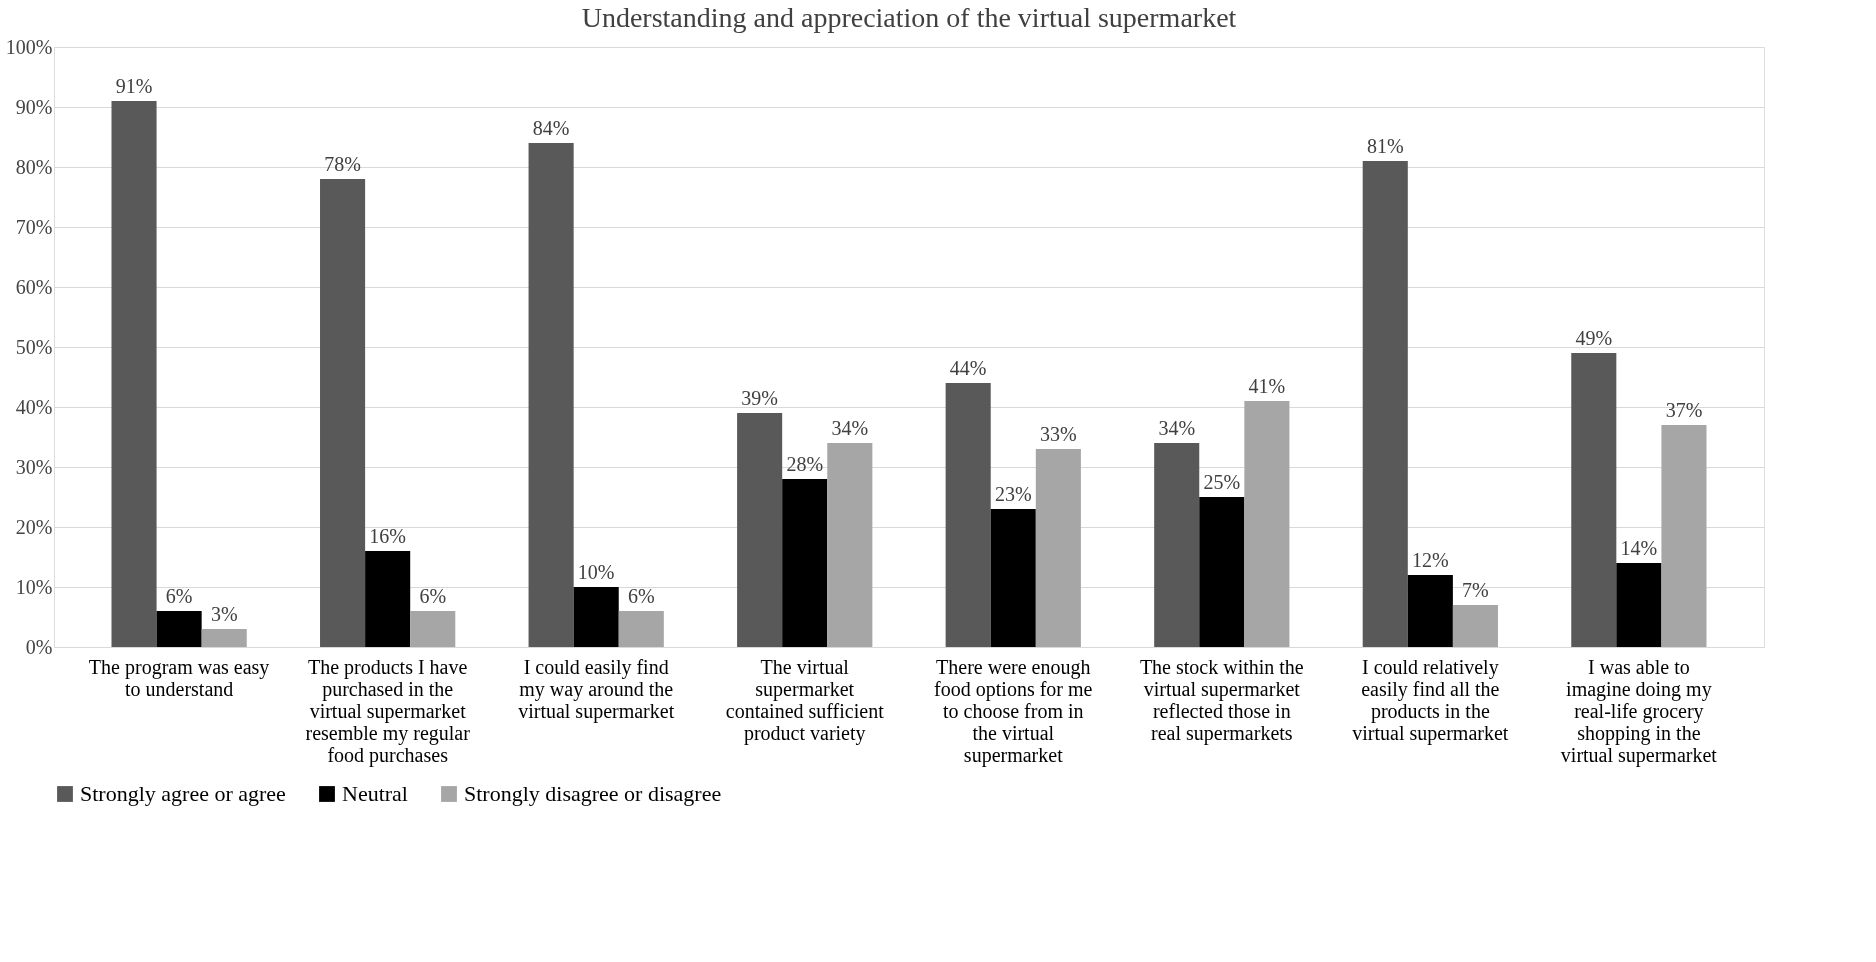 This screenshot has width=1876, height=962. What do you see at coordinates (224, 614) in the screenshot?
I see `data-label: 3%` at bounding box center [224, 614].